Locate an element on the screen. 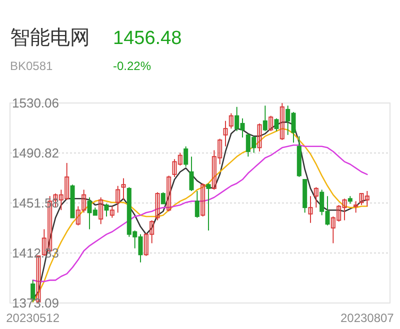 The width and height of the screenshot is (400, 329). chart-title: 智能电网 is located at coordinates (50, 38).